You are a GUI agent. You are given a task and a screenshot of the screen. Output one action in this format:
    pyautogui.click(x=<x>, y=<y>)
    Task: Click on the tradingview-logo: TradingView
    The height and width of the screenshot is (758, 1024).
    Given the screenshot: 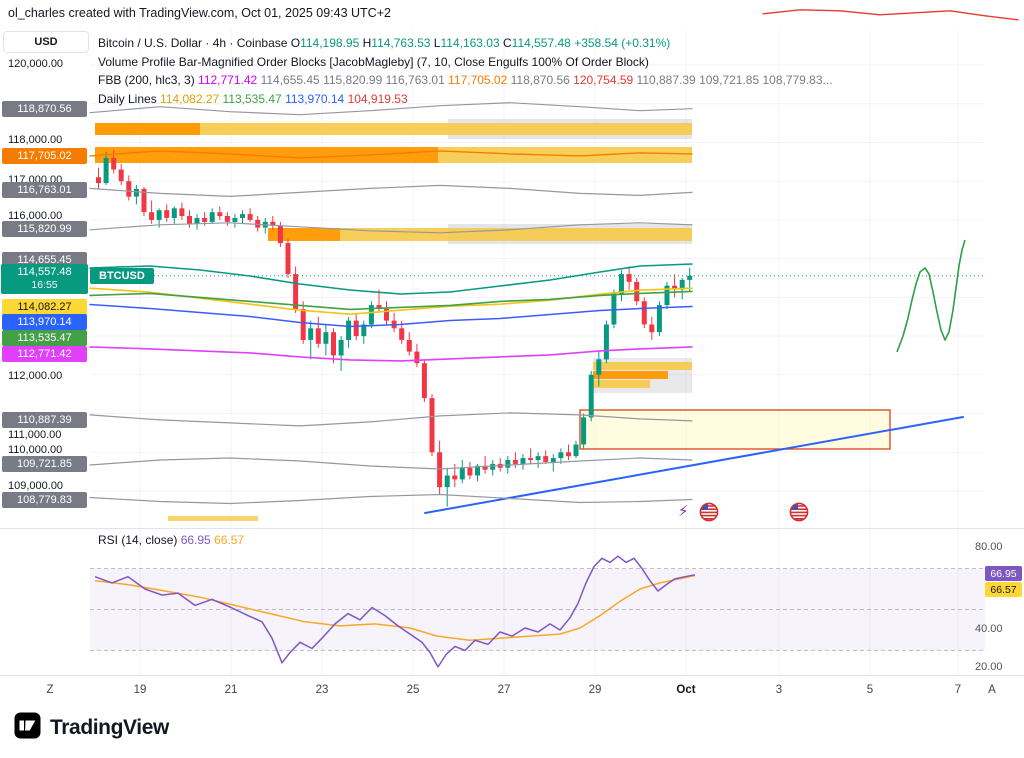 What is the action you would take?
    pyautogui.click(x=91, y=728)
    